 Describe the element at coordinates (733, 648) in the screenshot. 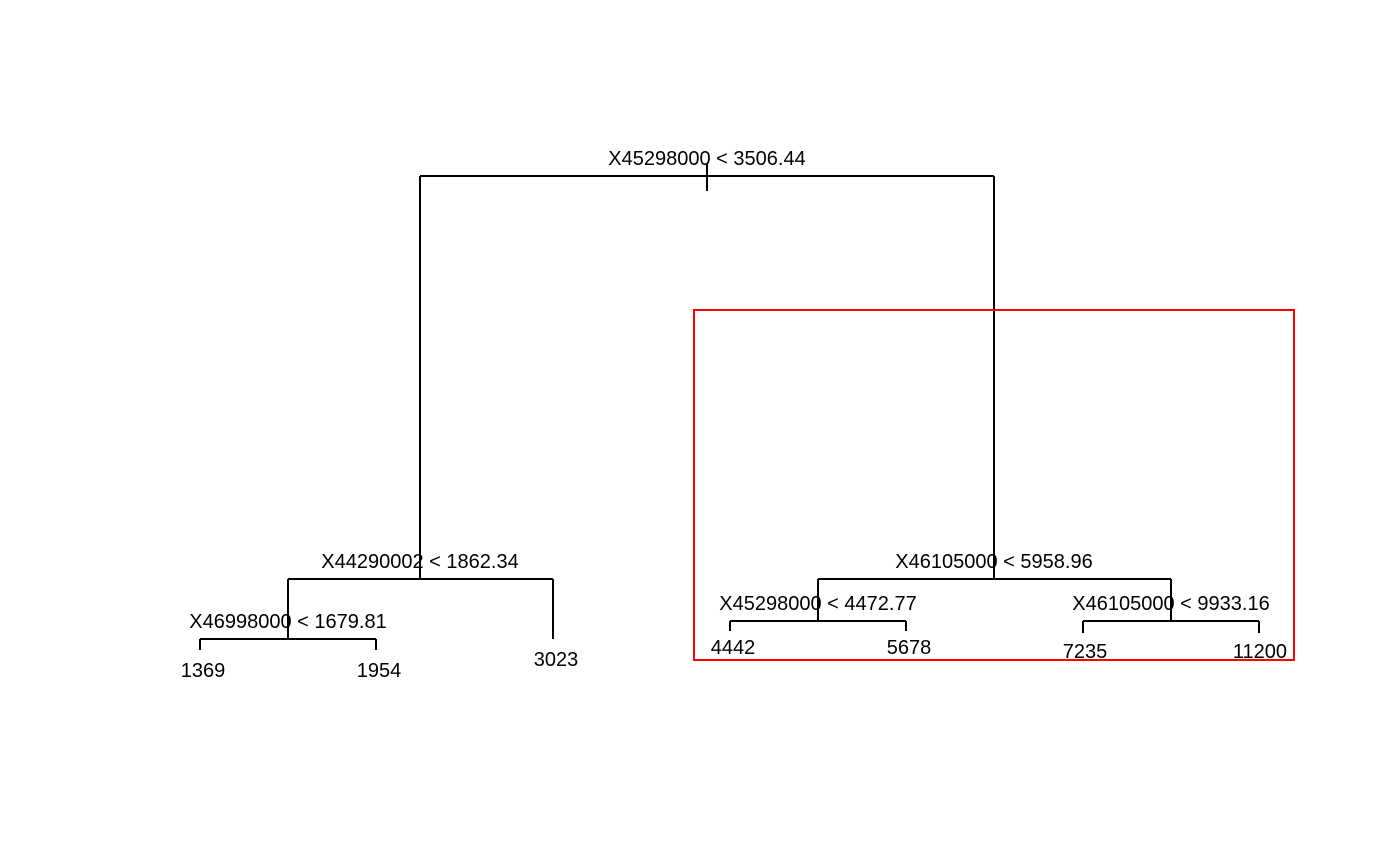

I see `leaf-value: 4442` at that location.